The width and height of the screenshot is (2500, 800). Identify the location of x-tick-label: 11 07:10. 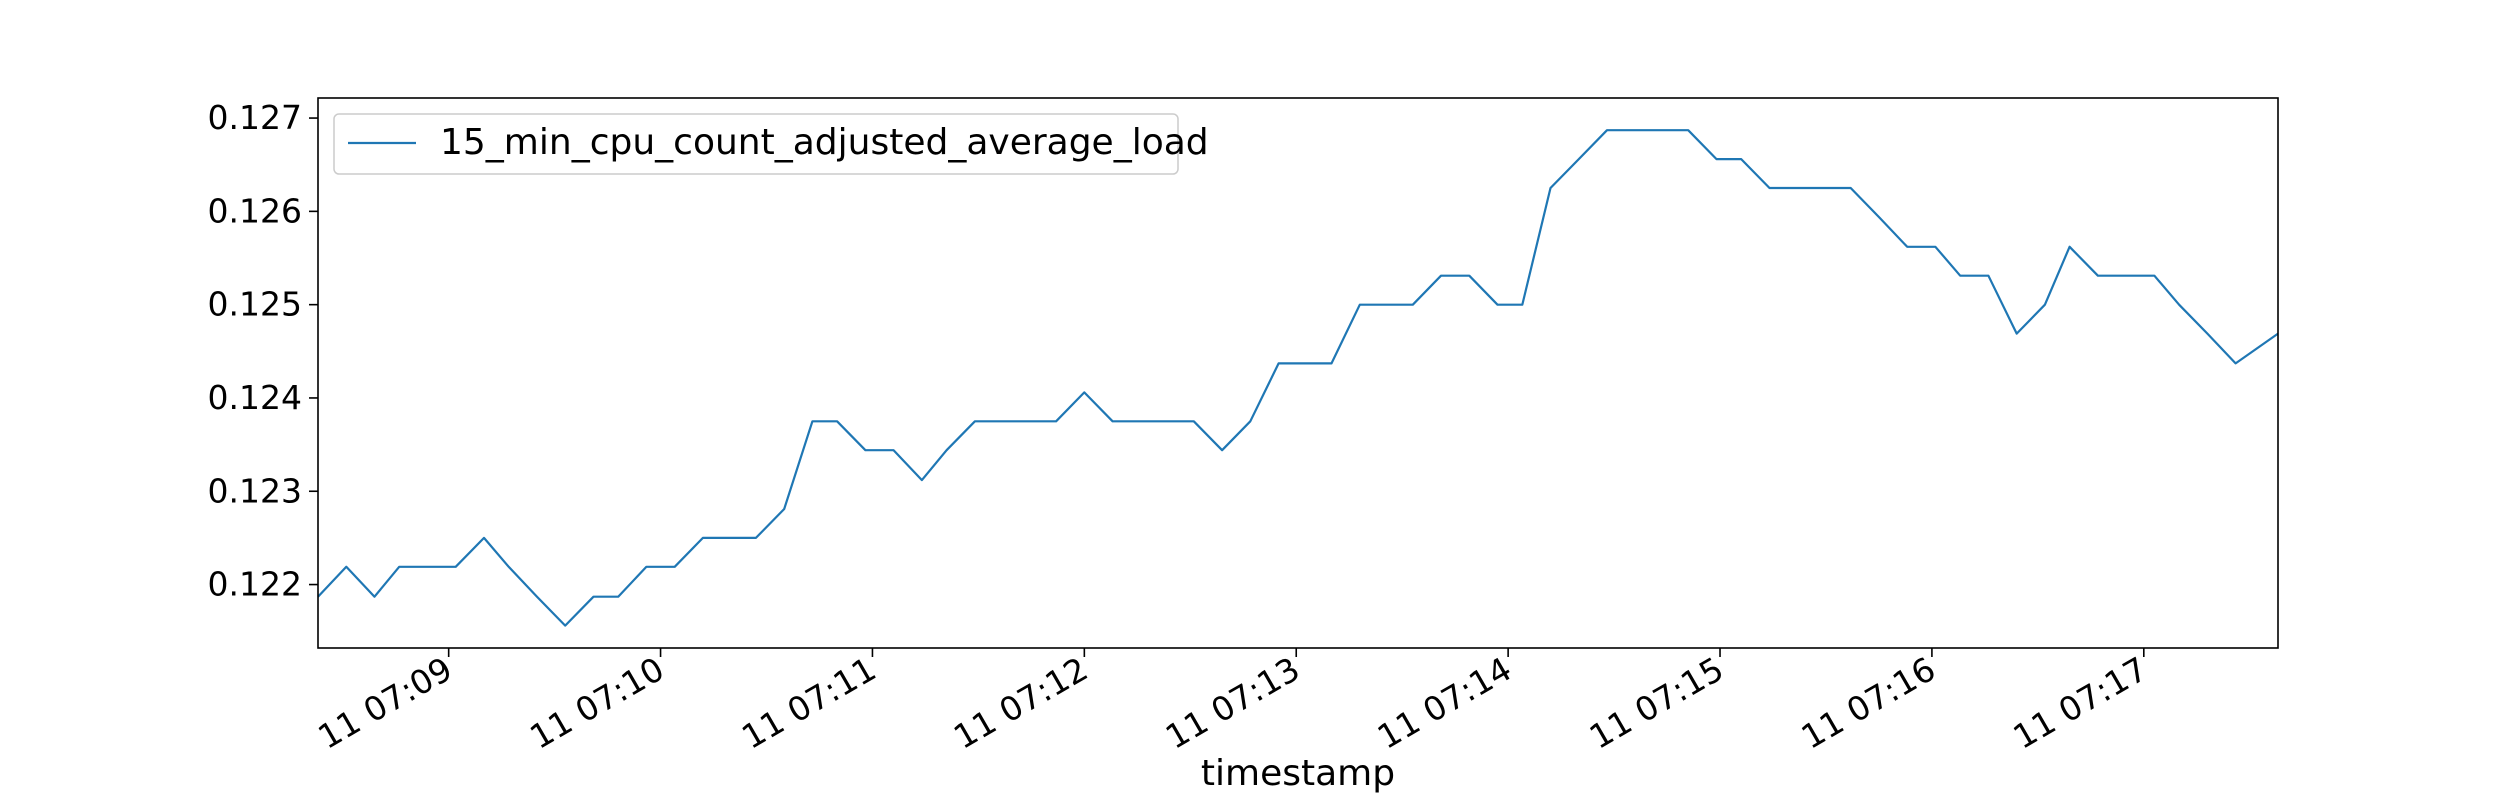
(596, 703).